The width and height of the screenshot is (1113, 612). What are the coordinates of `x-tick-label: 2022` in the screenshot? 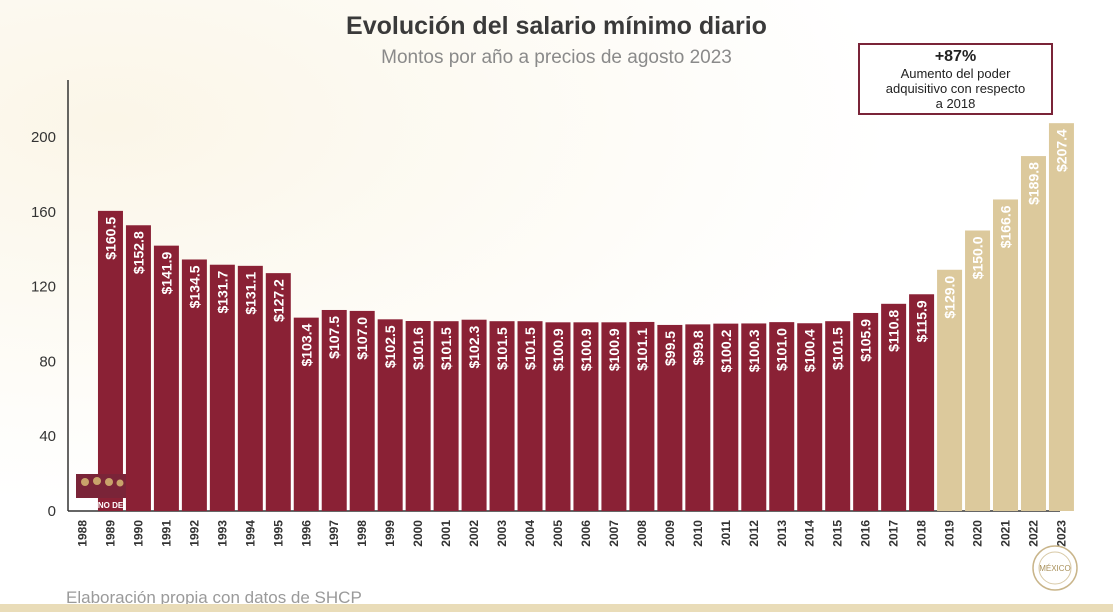 It's located at (1033, 533).